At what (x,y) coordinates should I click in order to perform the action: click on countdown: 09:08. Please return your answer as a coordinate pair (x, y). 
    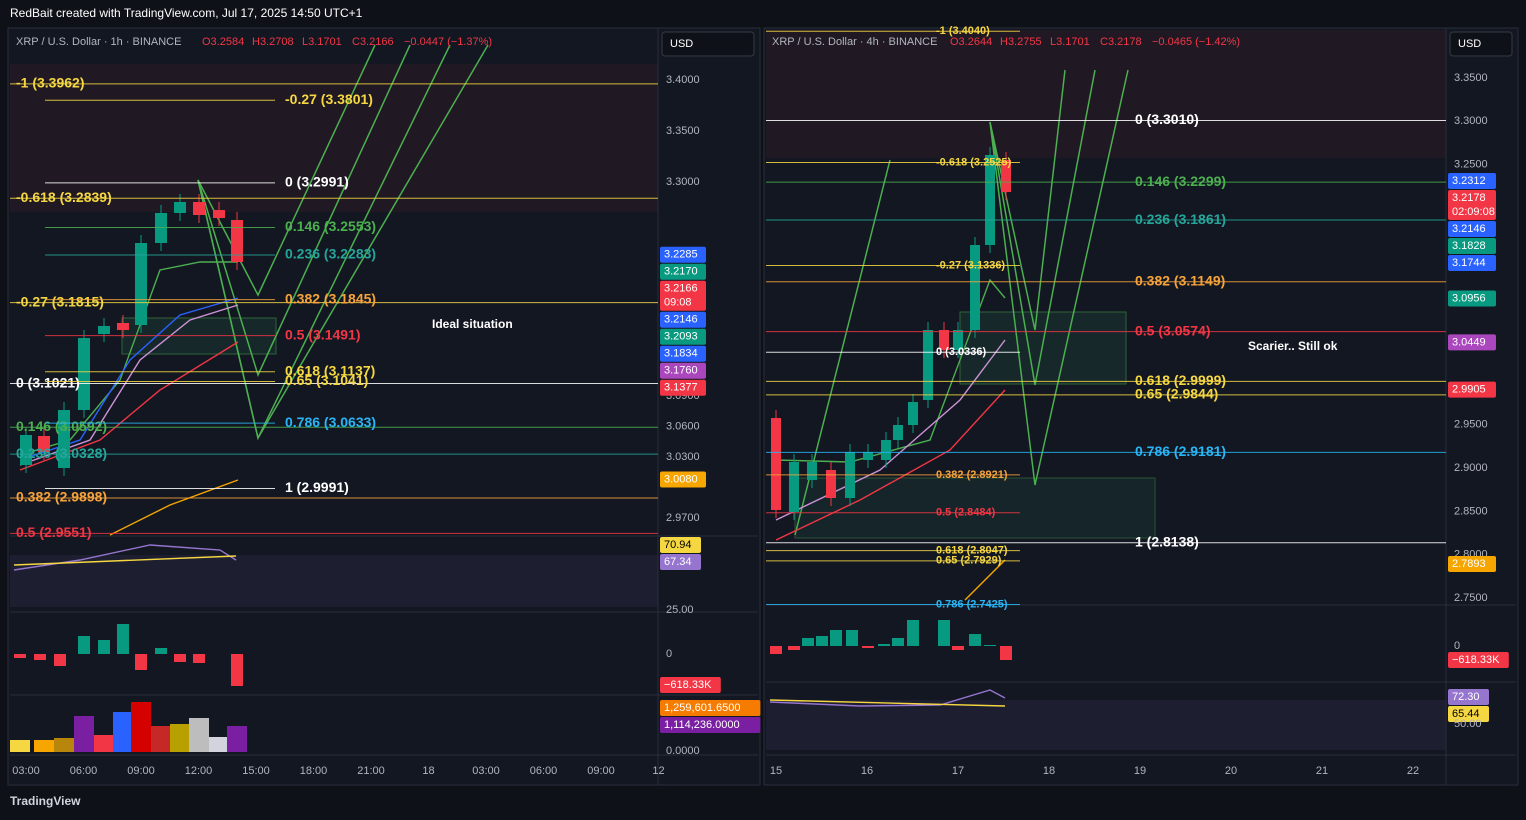
    Looking at the image, I should click on (678, 303).